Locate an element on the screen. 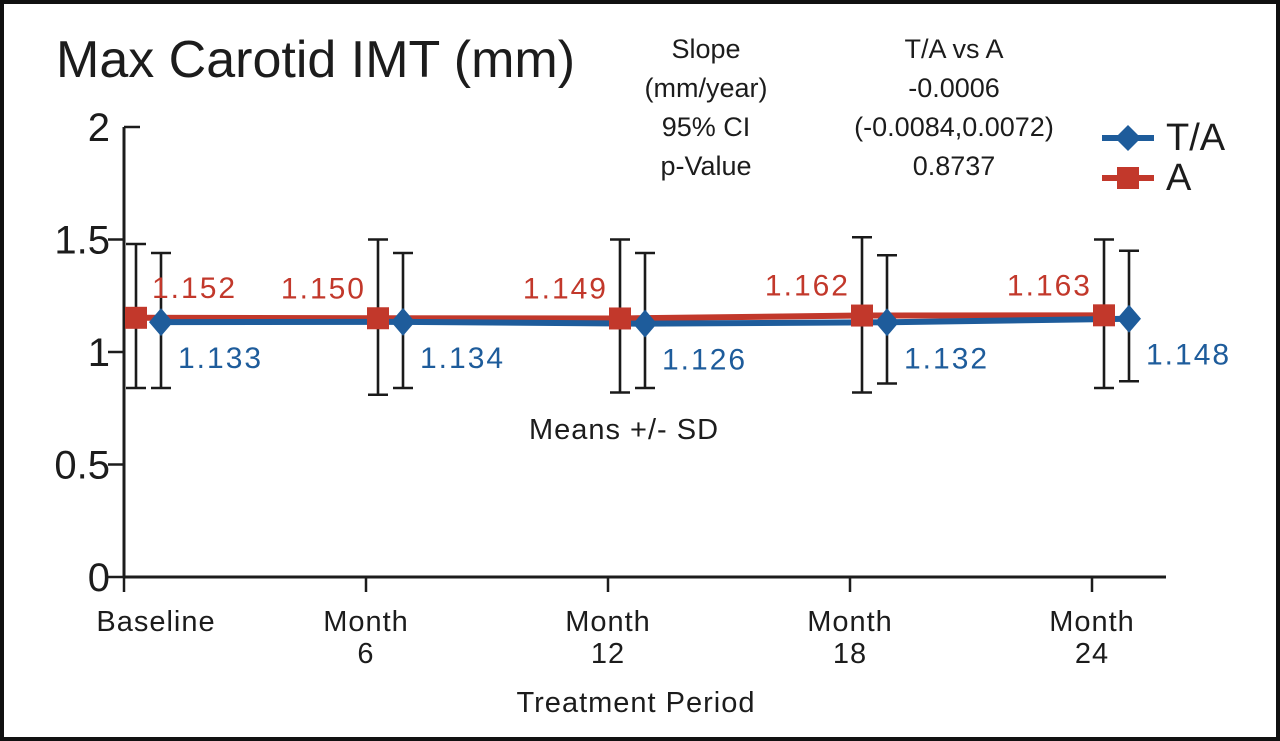  series-markers-T/A is located at coordinates (645, 321).